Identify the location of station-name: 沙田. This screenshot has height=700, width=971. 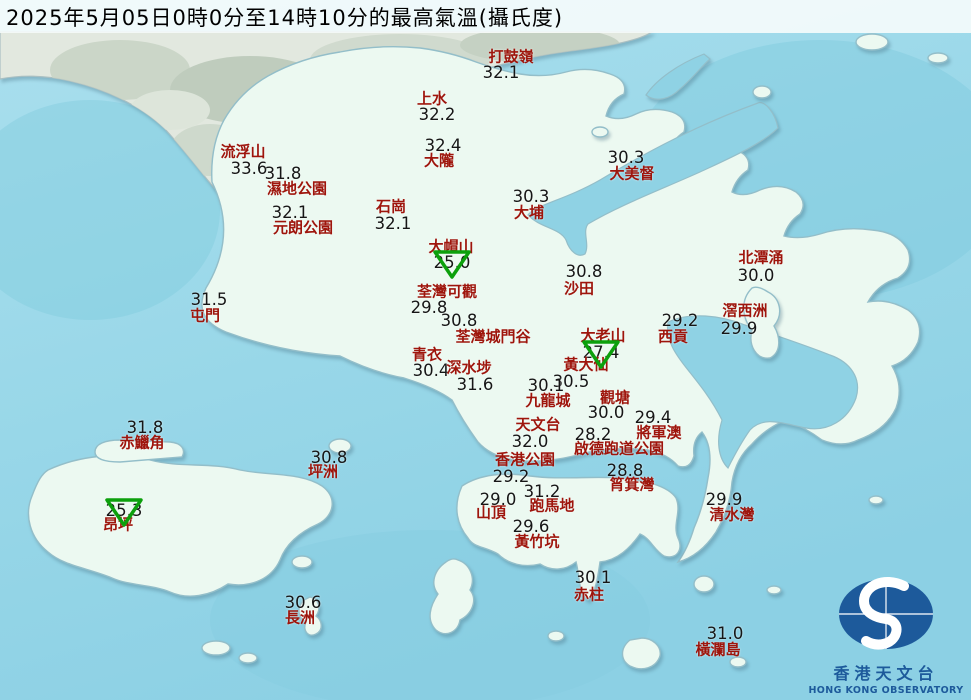
(579, 288).